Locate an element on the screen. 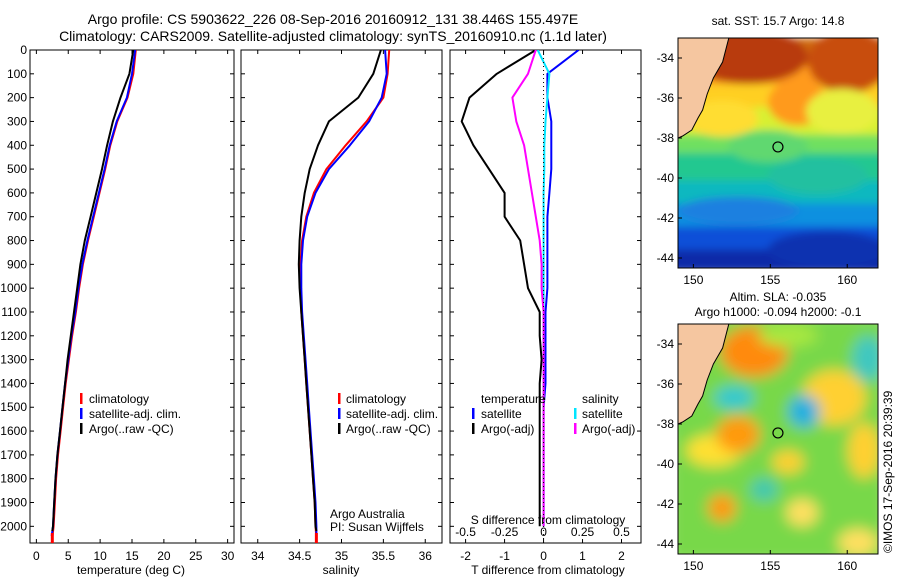 Image resolution: width=900 pixels, height=580 pixels. map-colour-field is located at coordinates (778, 153).